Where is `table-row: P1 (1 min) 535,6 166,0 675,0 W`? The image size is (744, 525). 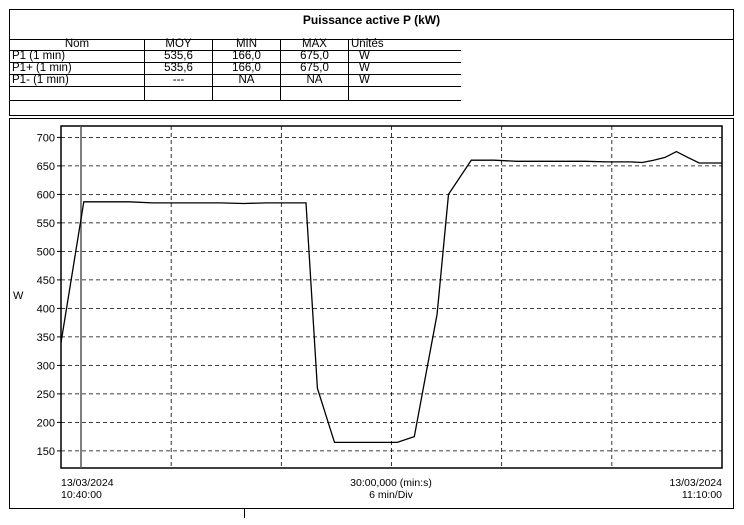 table-row: P1 (1 min) 535,6 166,0 675,0 W is located at coordinates (235, 56).